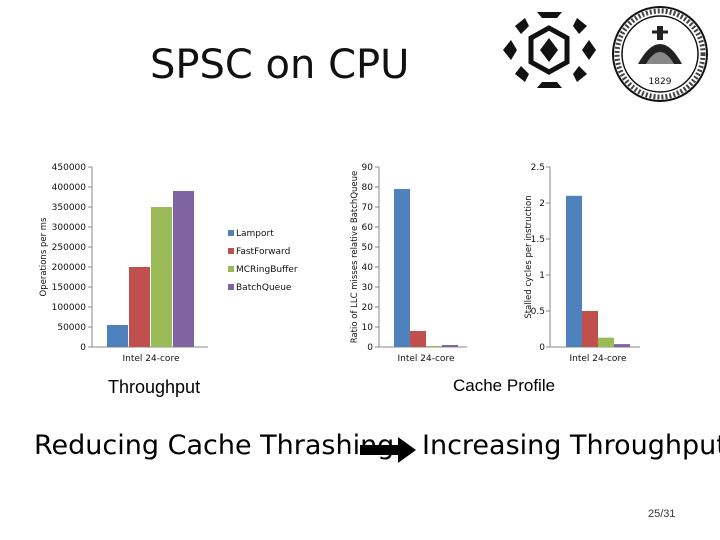 This screenshot has width=720, height=540. Describe the element at coordinates (368, 168) in the screenshot. I see `y-tick-label: 90` at that location.